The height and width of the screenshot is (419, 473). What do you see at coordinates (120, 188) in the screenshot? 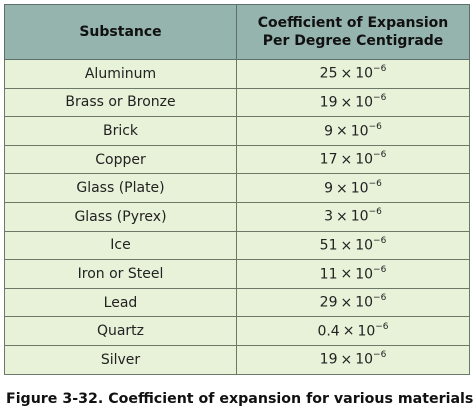
I see `substance-cell: Glass (Plate)` at bounding box center [120, 188].